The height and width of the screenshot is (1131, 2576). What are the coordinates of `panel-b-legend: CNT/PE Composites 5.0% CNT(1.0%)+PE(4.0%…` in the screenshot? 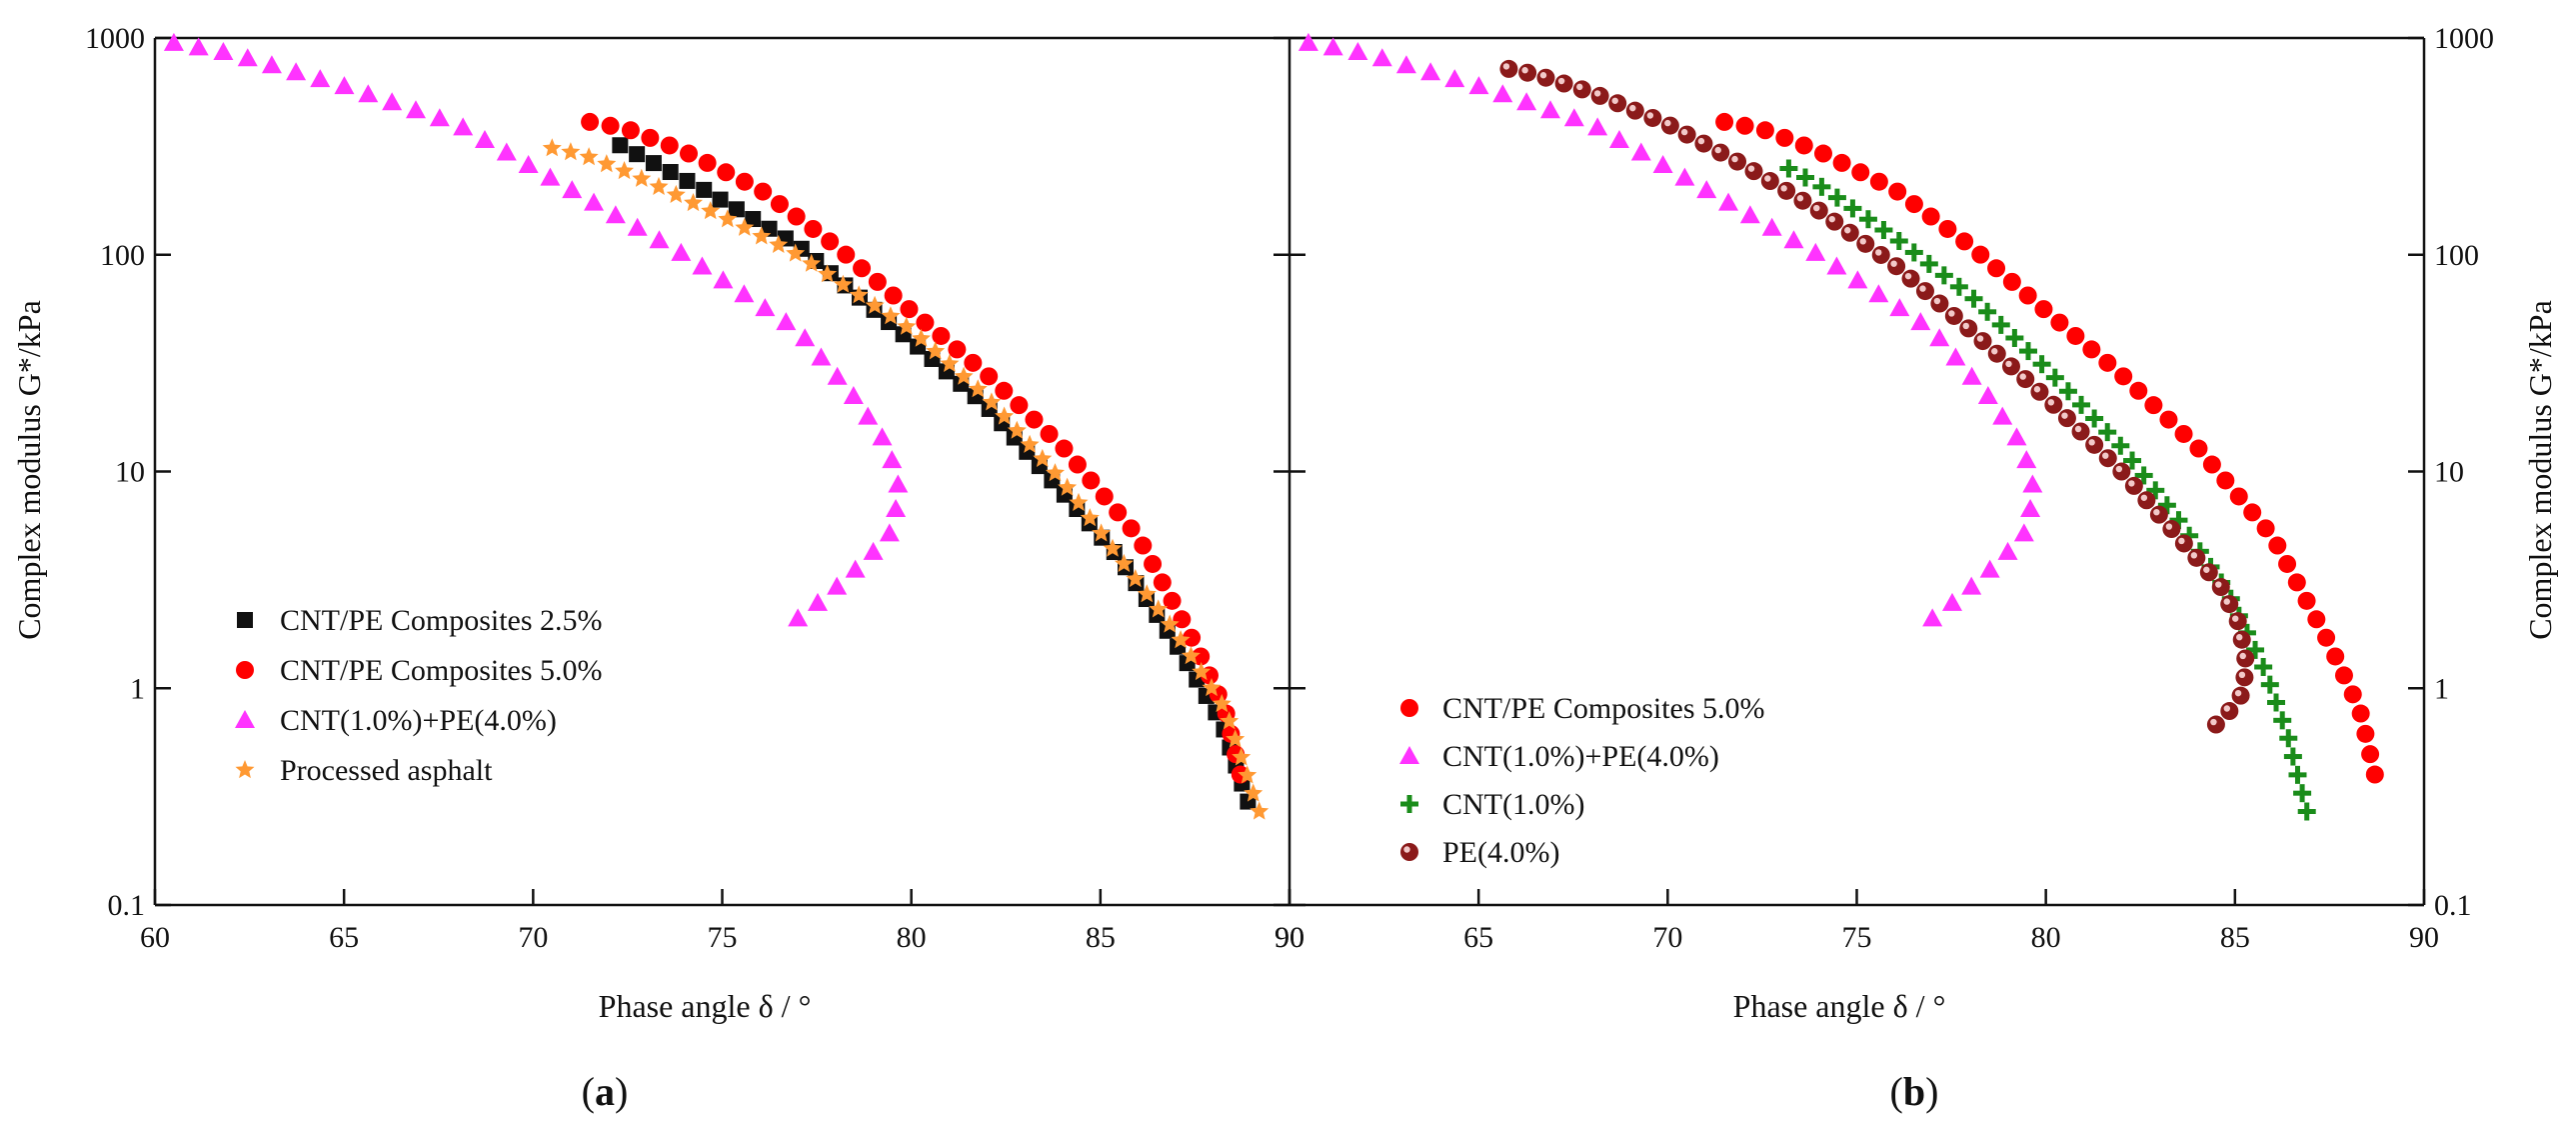 It's located at (1582, 780).